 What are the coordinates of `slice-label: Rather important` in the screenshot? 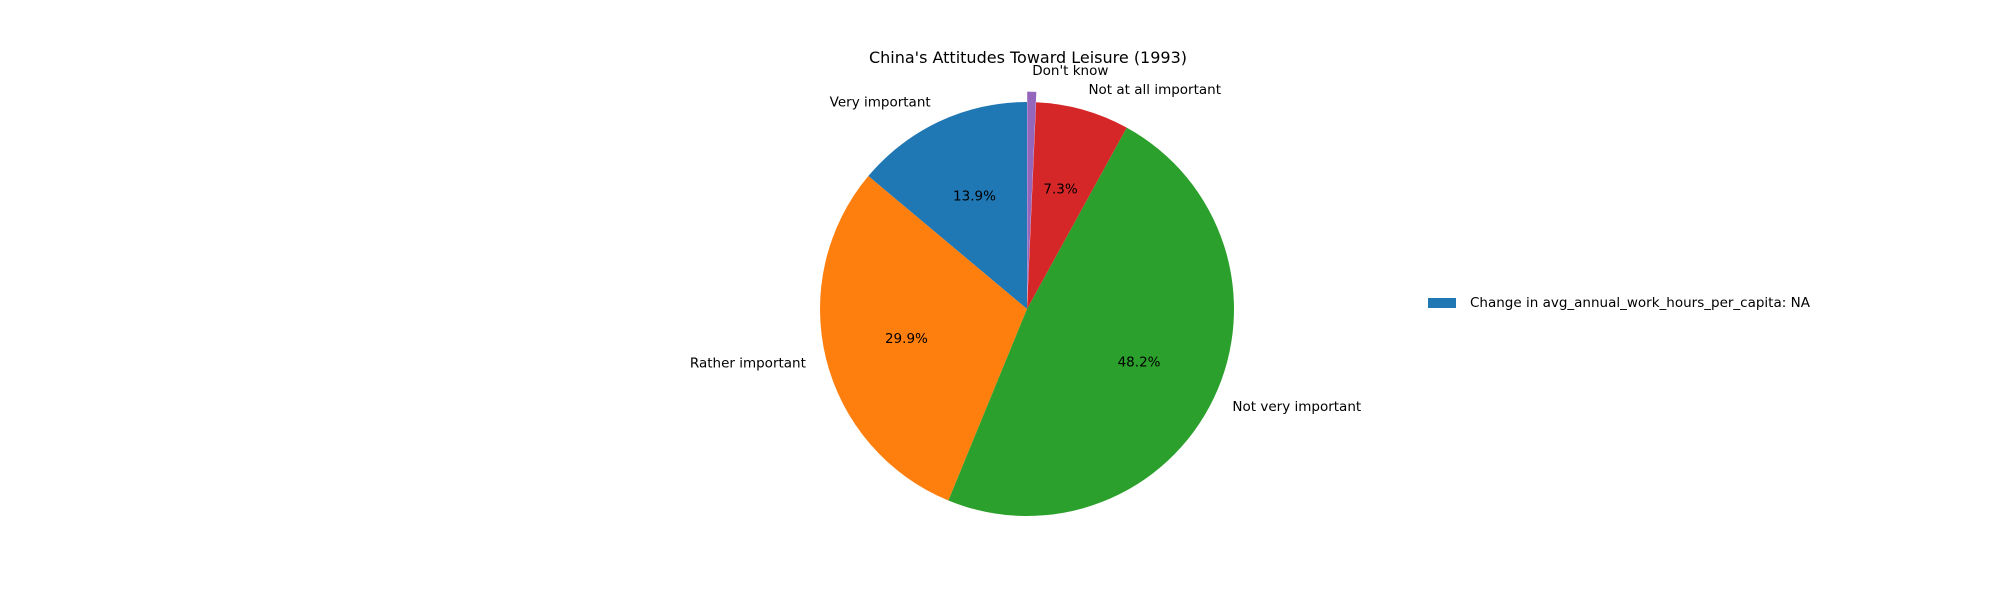 It's located at (748, 364).